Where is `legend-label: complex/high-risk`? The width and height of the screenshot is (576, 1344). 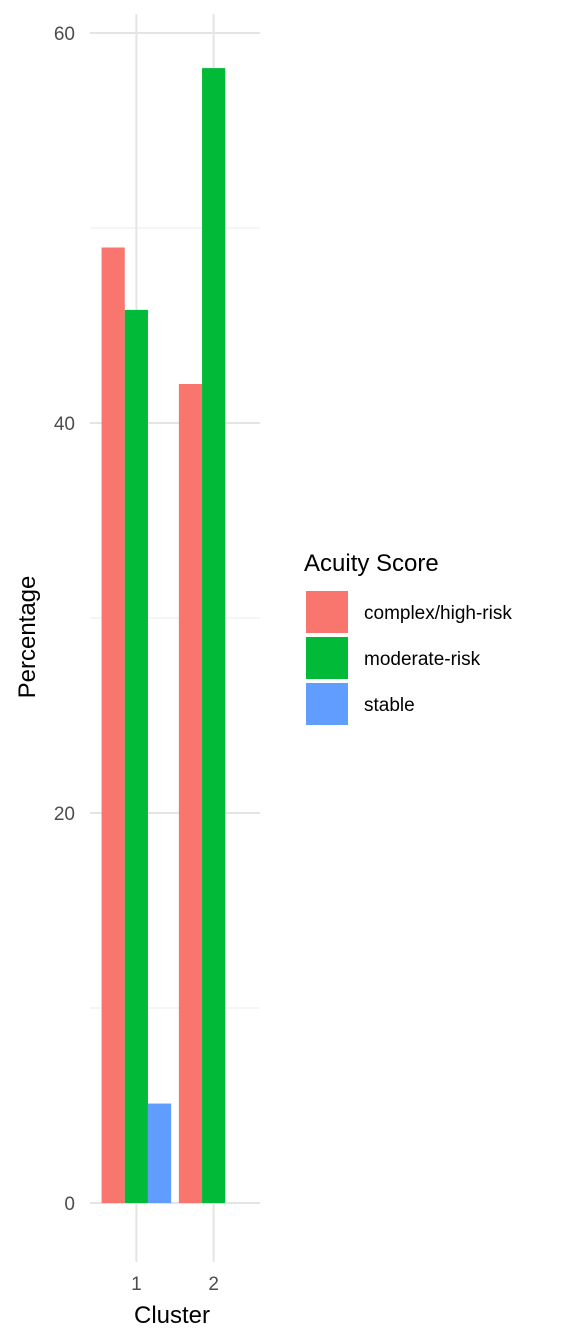 legend-label: complex/high-risk is located at coordinates (438, 613).